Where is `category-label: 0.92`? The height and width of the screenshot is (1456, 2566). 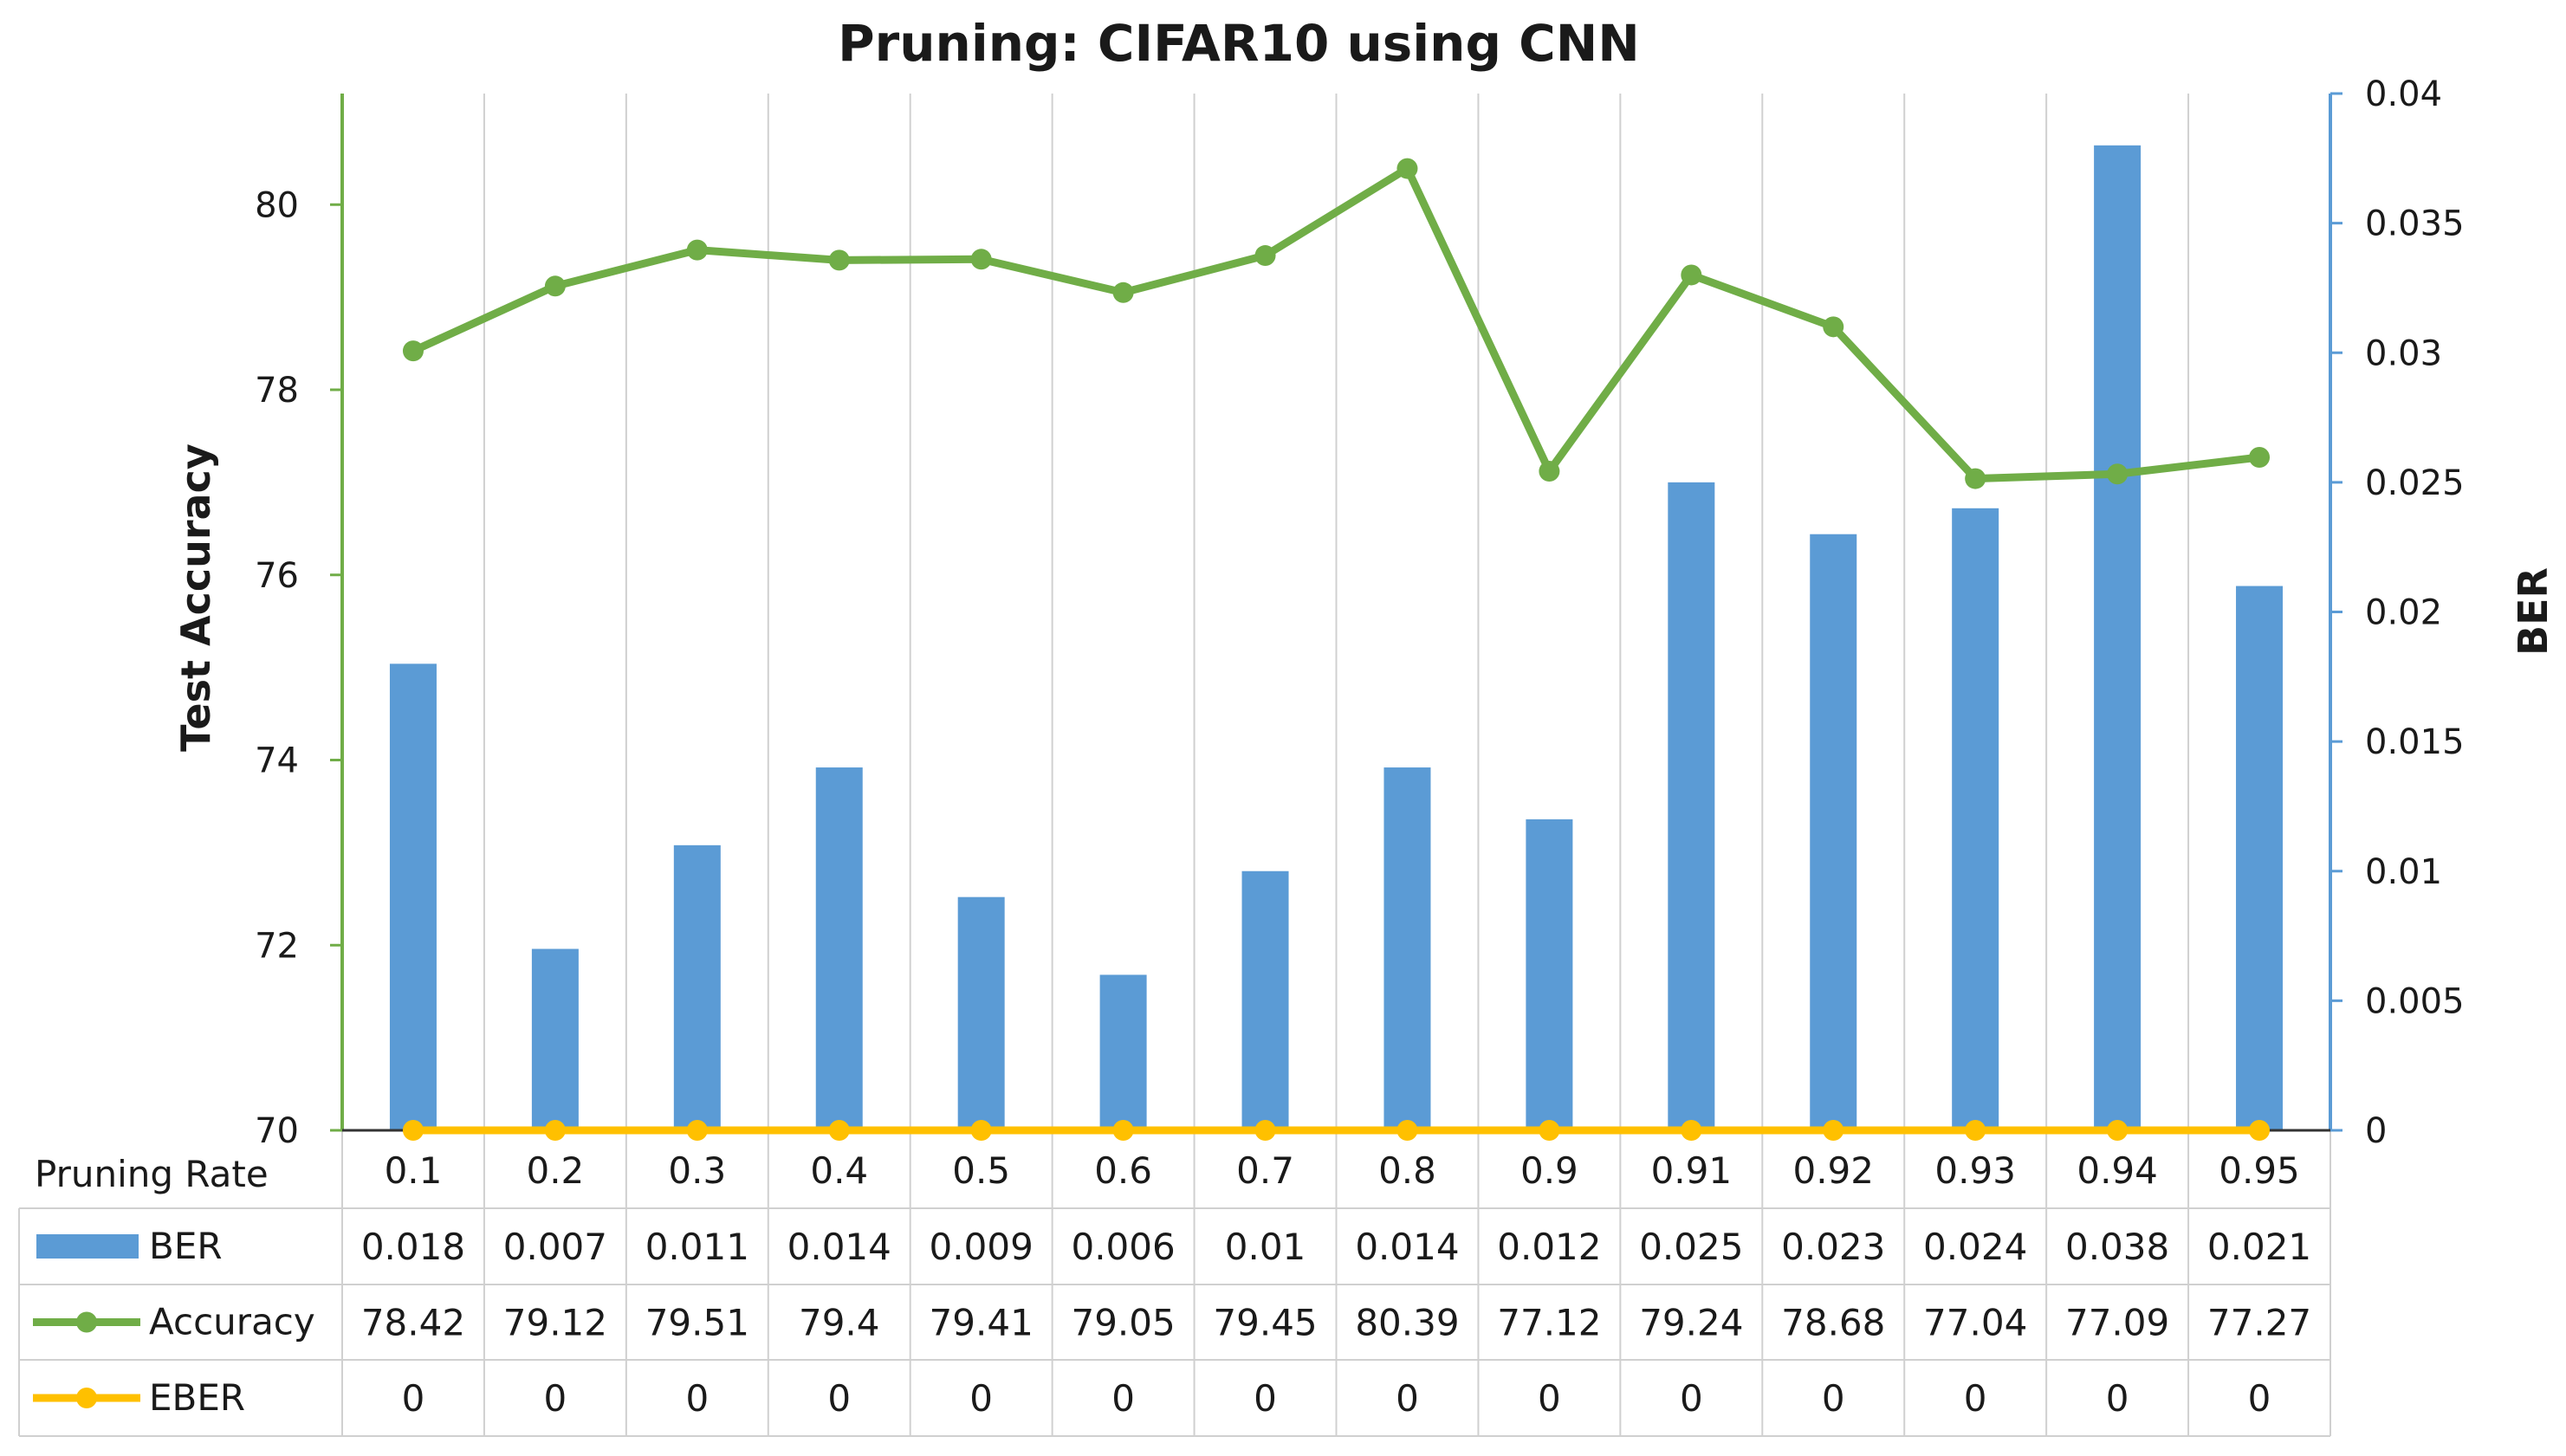
category-label: 0.92 is located at coordinates (1833, 1170).